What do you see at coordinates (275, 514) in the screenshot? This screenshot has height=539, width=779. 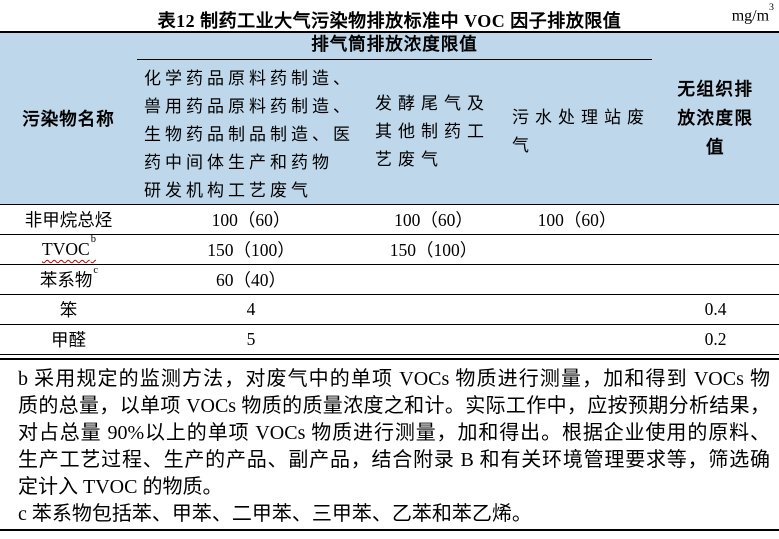 I see `footnote-c-line: c 苯系物包括苯、甲苯、二甲苯、三甲苯、乙苯和苯乙烯。` at bounding box center [275, 514].